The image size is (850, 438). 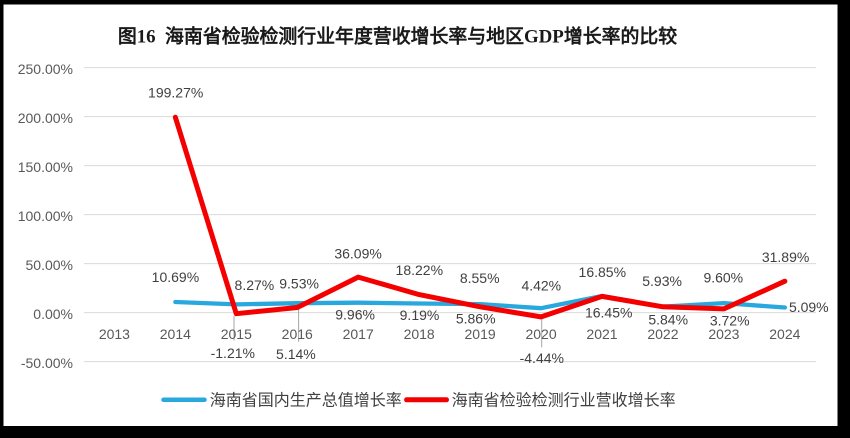 What do you see at coordinates (297, 334) in the screenshot?
I see `svg-text: 2016` at bounding box center [297, 334].